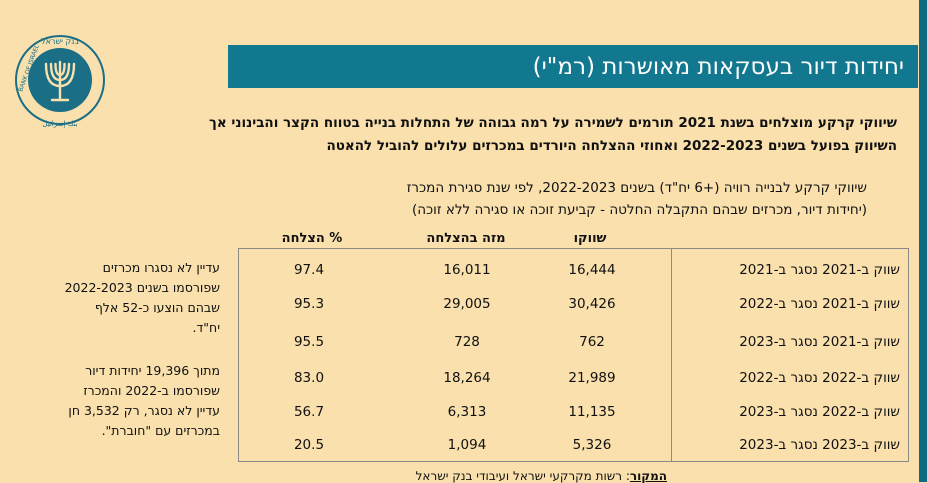 This screenshot has width=927, height=483. I want to click on cell-pct: 56.7, so click(309, 412).